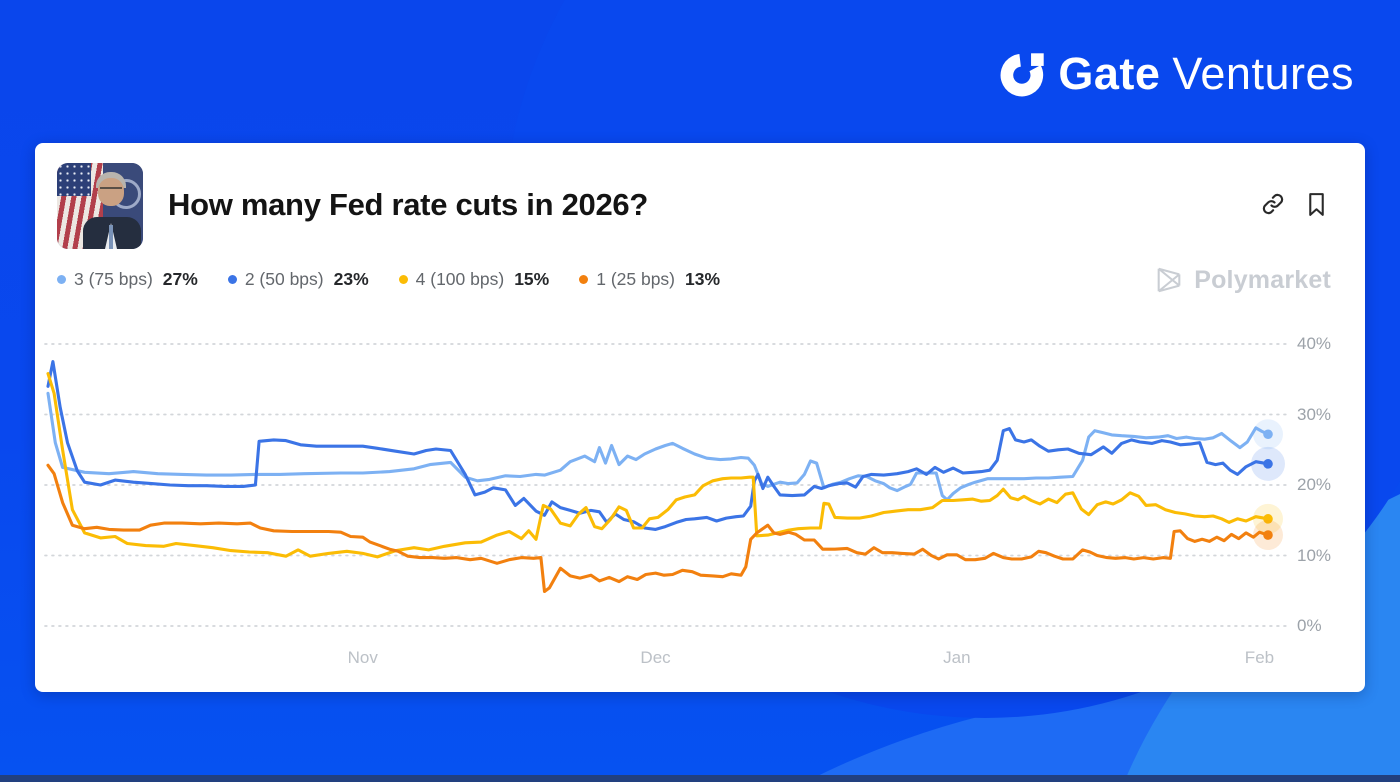  What do you see at coordinates (113, 279) in the screenshot?
I see `legend-label: 3 (75 bps)` at bounding box center [113, 279].